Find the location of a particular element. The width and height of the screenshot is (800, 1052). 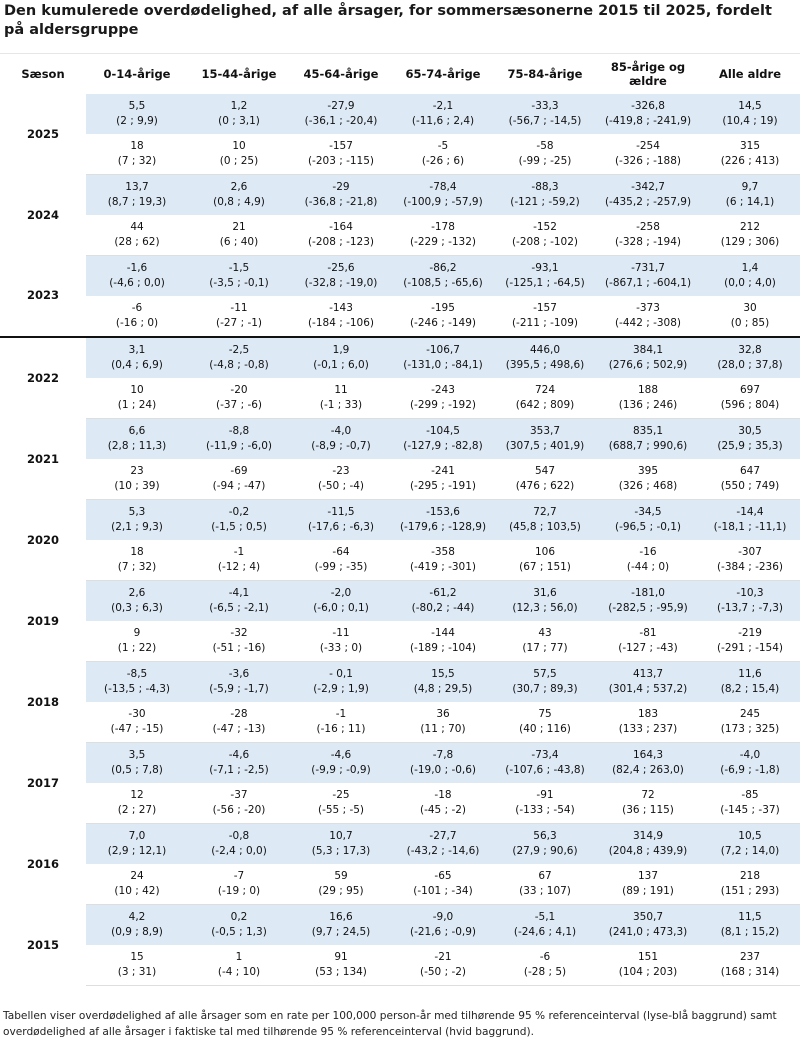

count-cell-age-0-14: 18 (7 ; 32) is located at coordinates (137, 154).